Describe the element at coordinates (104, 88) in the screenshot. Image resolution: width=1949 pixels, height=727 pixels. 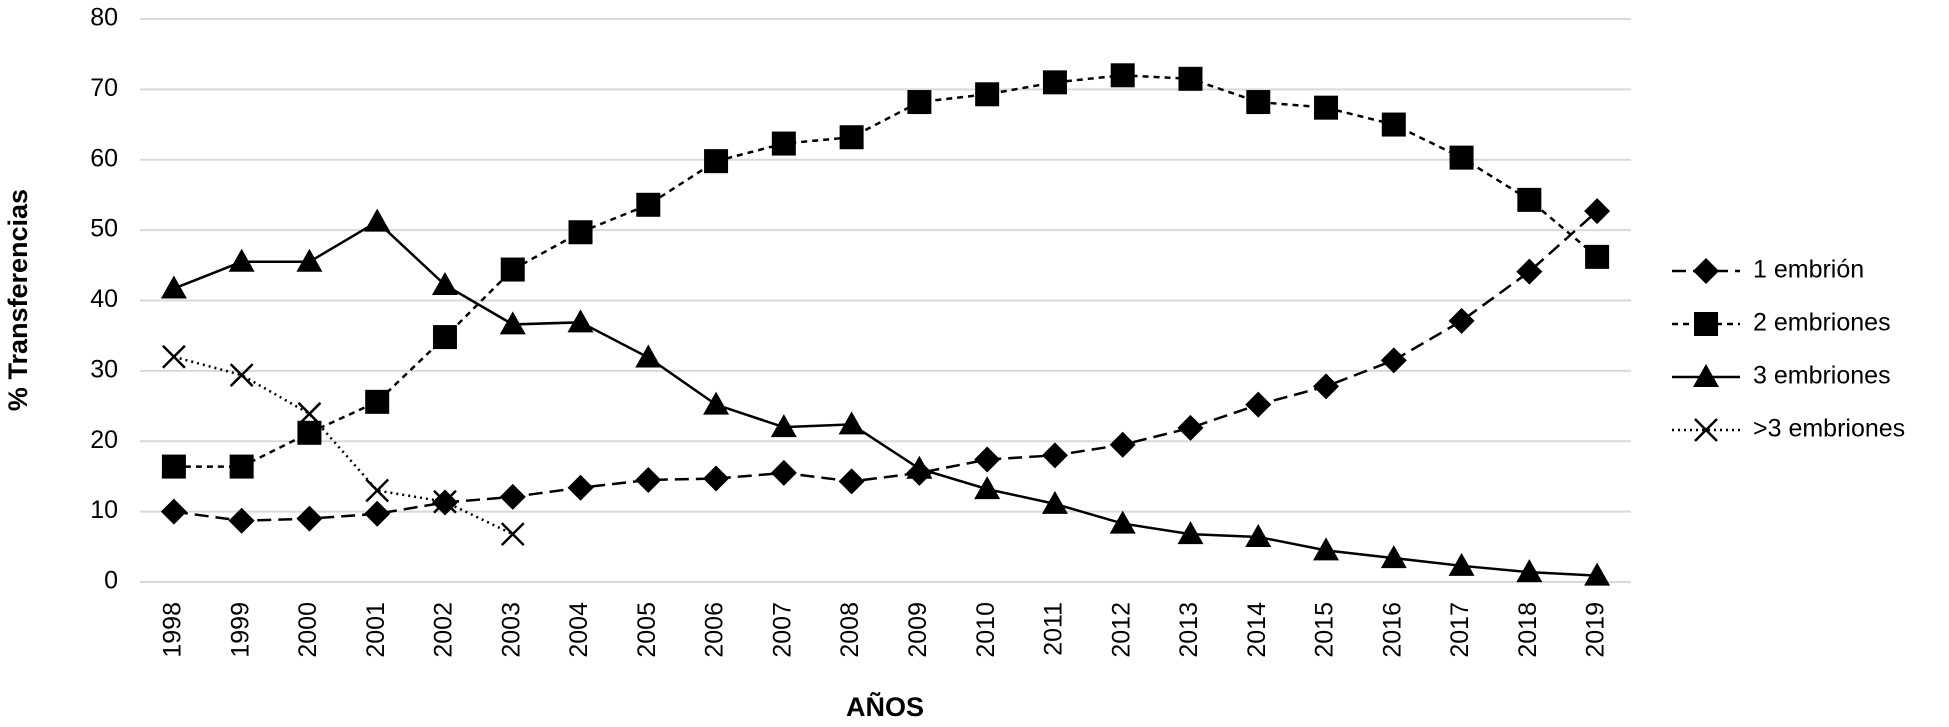
I see `y-tick-label: 70` at that location.